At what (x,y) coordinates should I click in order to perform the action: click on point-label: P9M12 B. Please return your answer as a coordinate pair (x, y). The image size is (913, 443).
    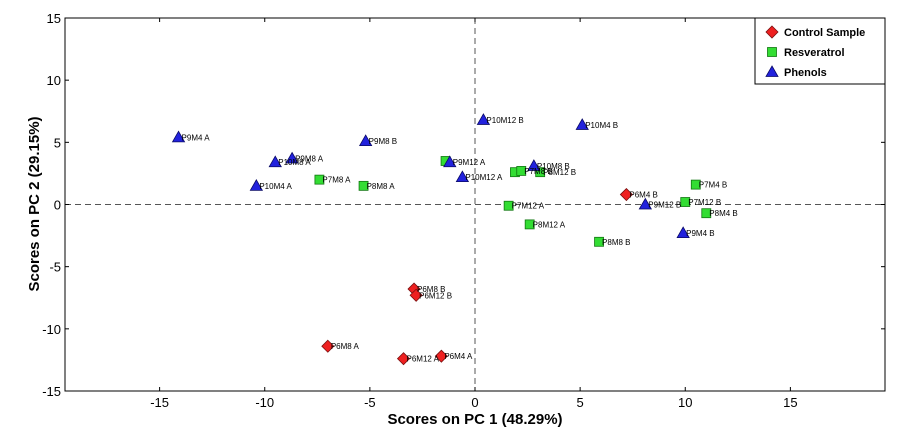
    Looking at the image, I should click on (664, 205).